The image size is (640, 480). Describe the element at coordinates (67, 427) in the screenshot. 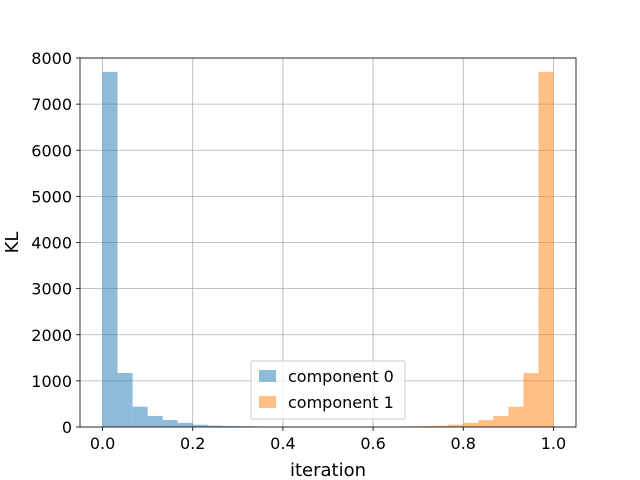

I see `y-tick-label: 0` at that location.